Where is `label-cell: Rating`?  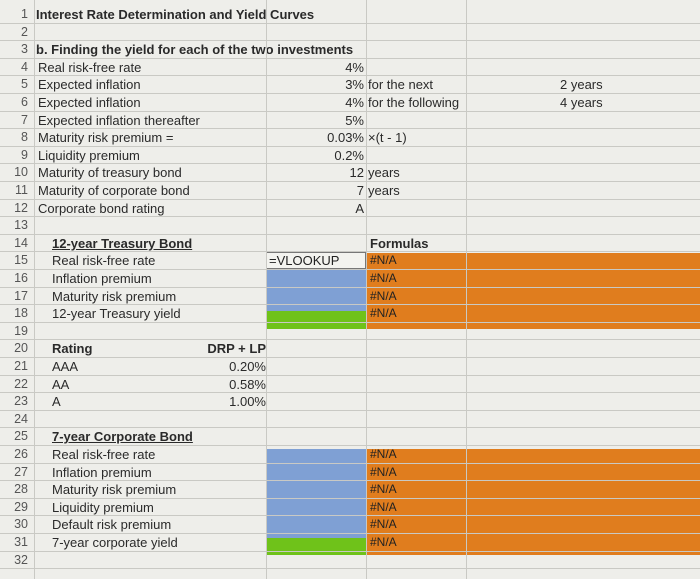 label-cell: Rating is located at coordinates (72, 349).